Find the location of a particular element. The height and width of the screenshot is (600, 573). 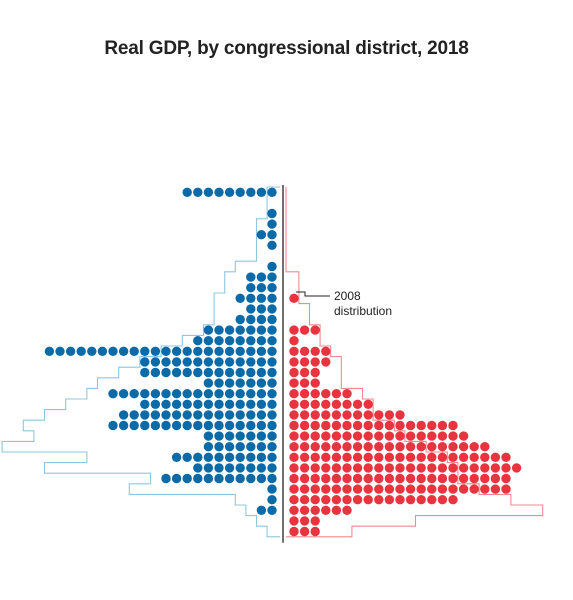

annotation-label-line-1: 2008 is located at coordinates (347, 296).